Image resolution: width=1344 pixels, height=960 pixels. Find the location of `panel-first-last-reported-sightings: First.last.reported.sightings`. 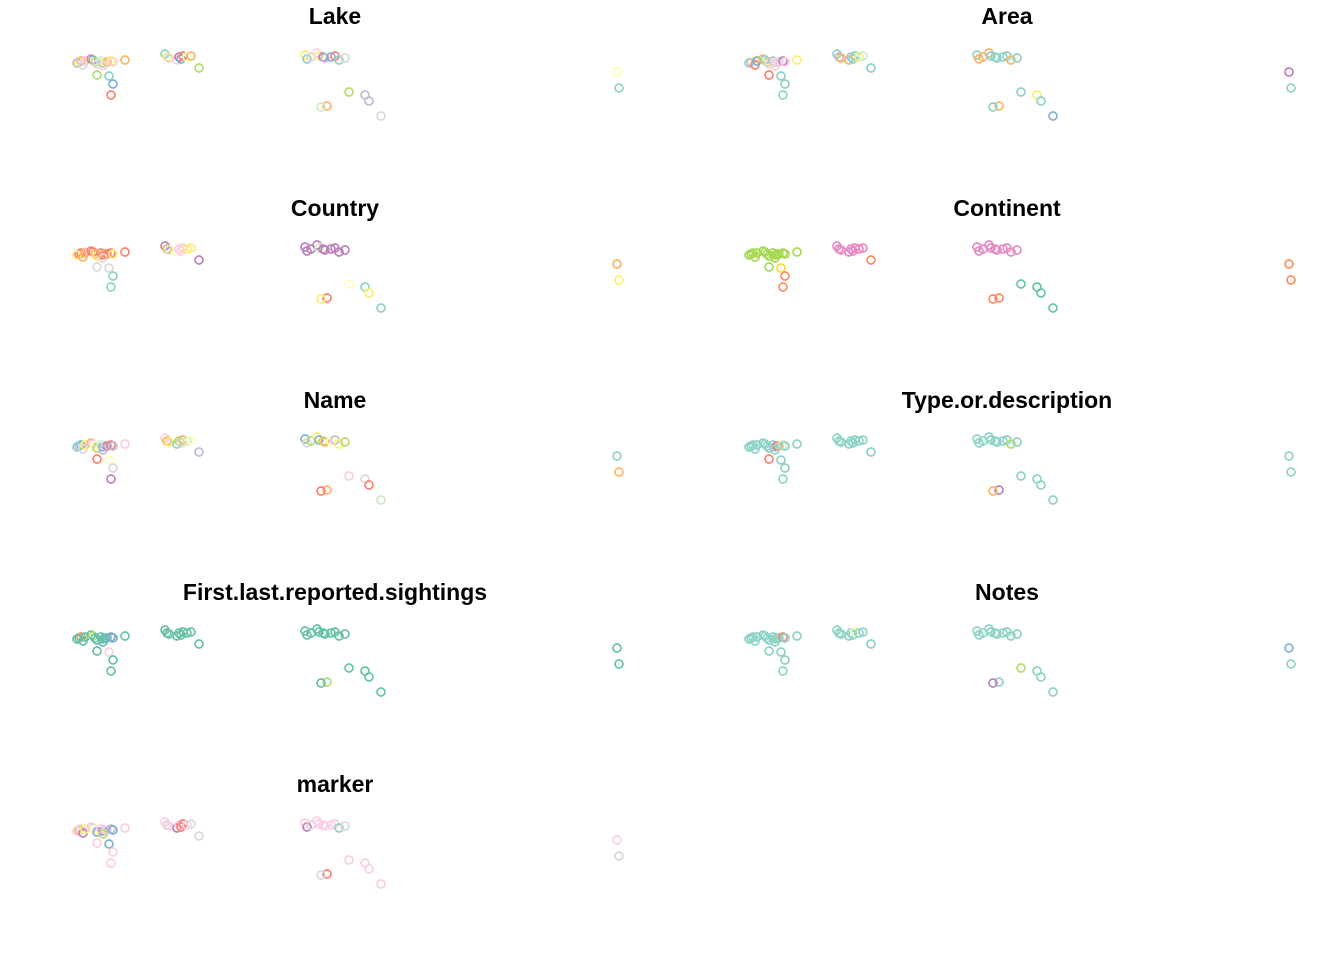

panel-first-last-reported-sightings: First.last.reported.sightings is located at coordinates (348, 638).